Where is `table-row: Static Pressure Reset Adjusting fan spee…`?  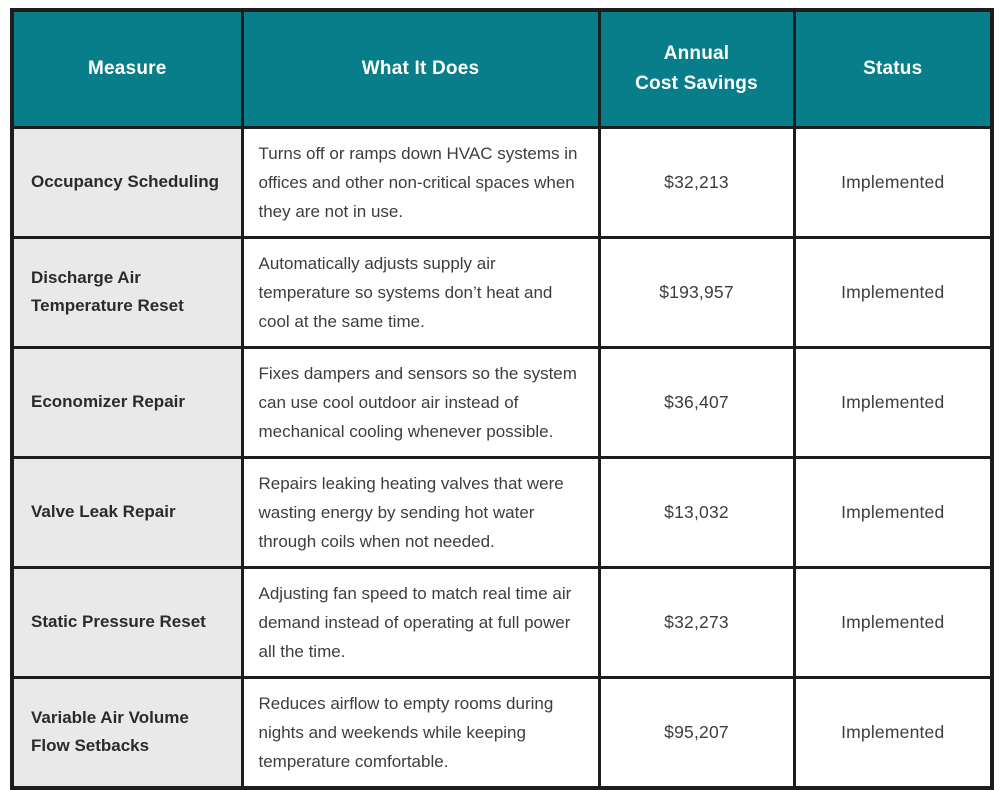
table-row: Static Pressure Reset Adjusting fan spee… is located at coordinates (502, 622).